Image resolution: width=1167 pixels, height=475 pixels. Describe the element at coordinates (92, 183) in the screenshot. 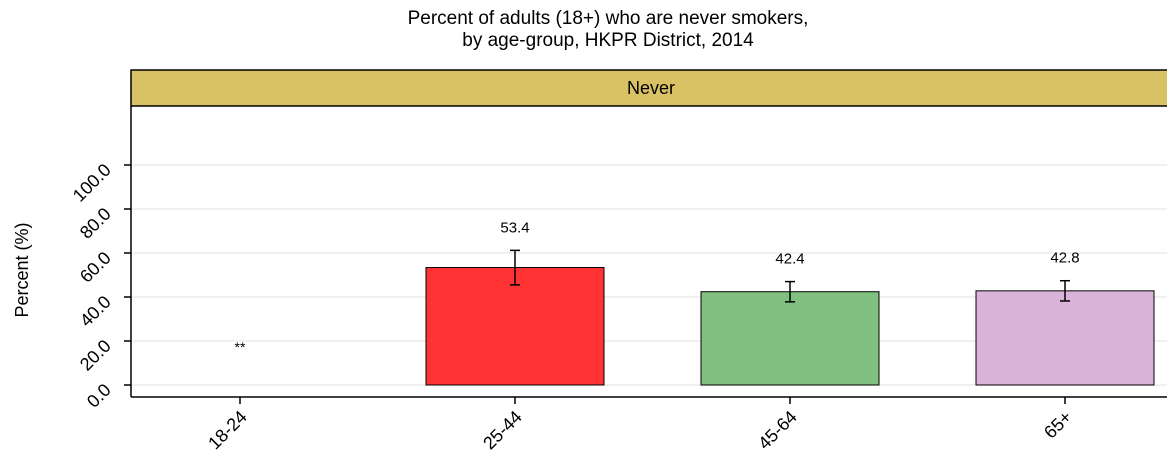

I see `y-tick-label: 100.0` at that location.